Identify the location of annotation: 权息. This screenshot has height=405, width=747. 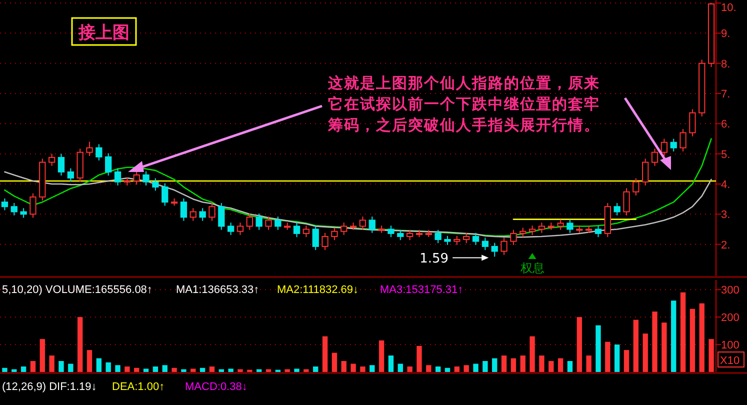
(531, 268).